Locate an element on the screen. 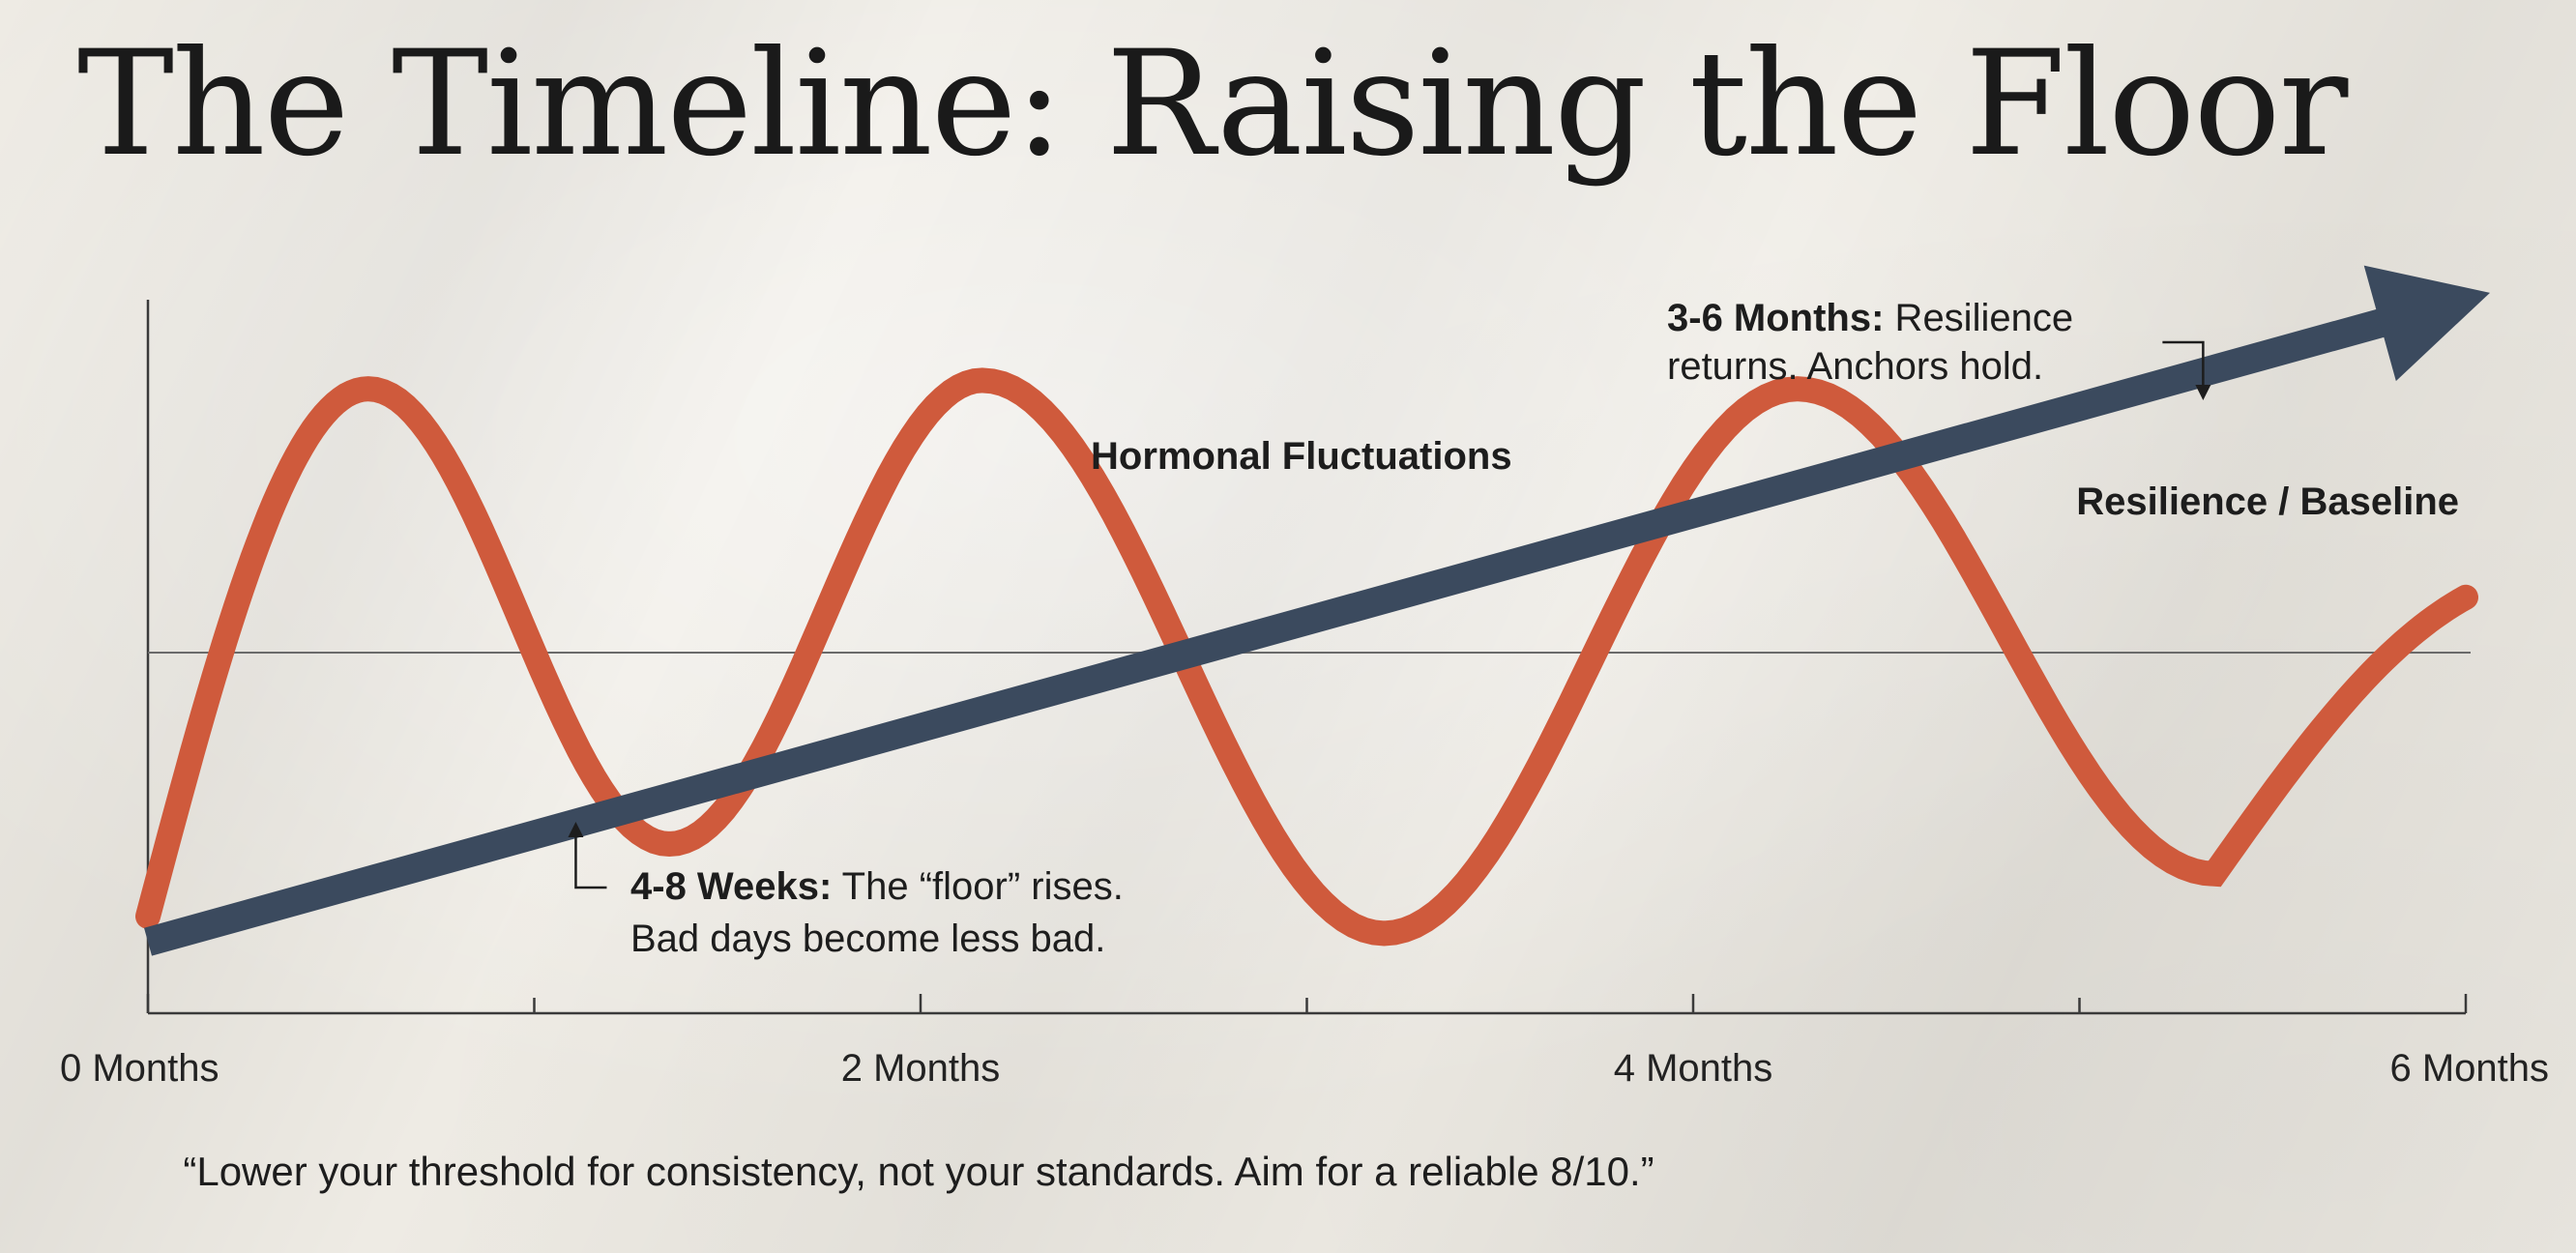 This screenshot has width=2576, height=1253. x-tick-label: 2 Months is located at coordinates (921, 1069).